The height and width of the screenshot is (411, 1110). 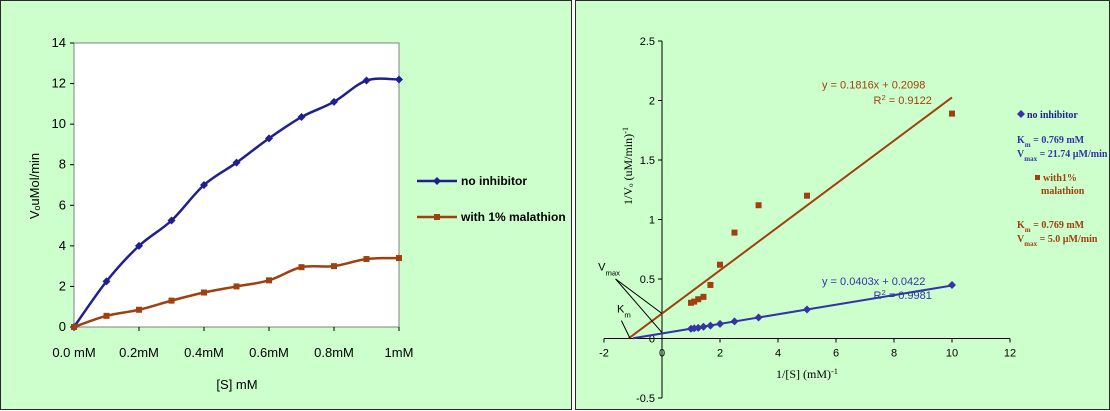 I want to click on km-value-malathion: Km = 0.769 mM, so click(x=1051, y=227).